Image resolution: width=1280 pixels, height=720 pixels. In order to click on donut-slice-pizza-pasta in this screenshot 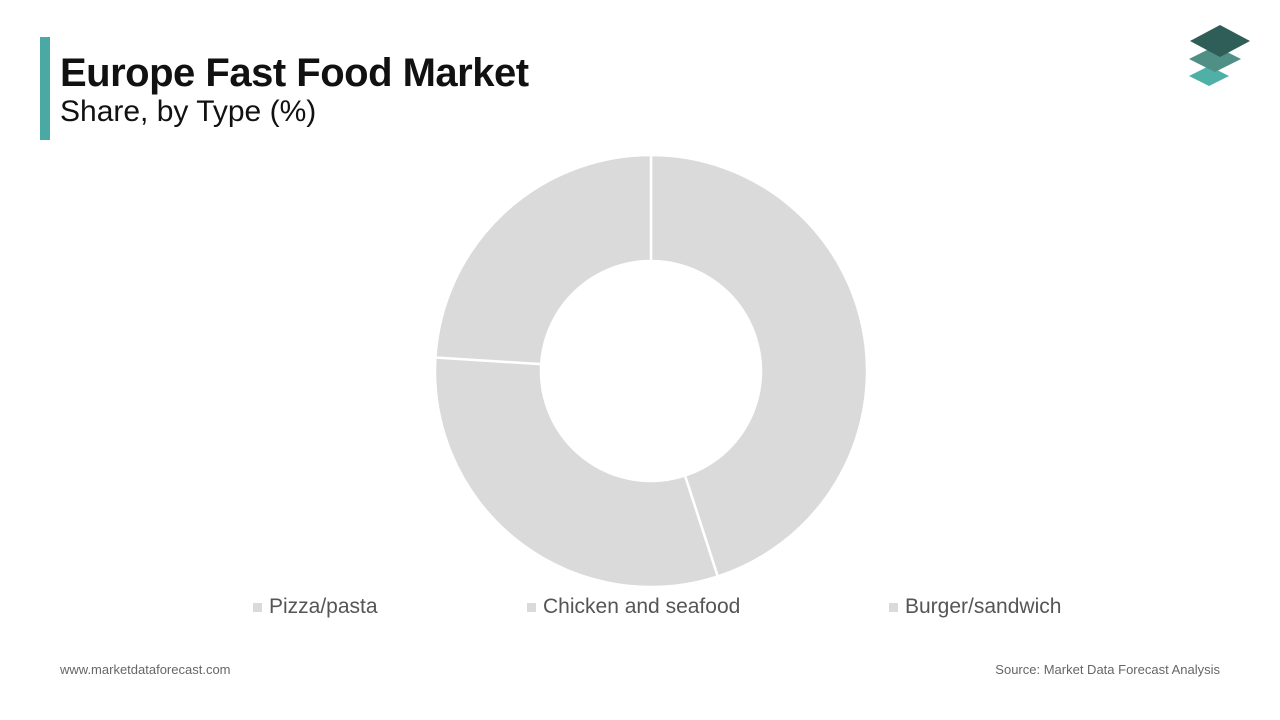, I will do `click(759, 366)`.